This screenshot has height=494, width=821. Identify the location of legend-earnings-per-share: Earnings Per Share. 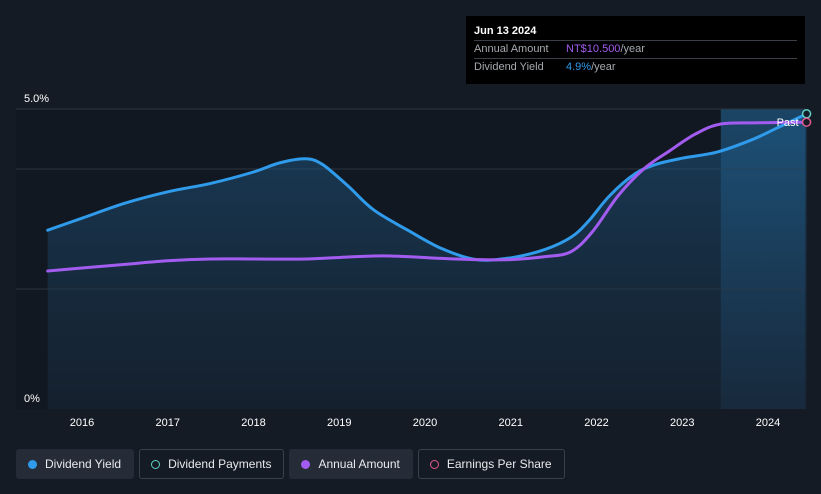
(491, 464).